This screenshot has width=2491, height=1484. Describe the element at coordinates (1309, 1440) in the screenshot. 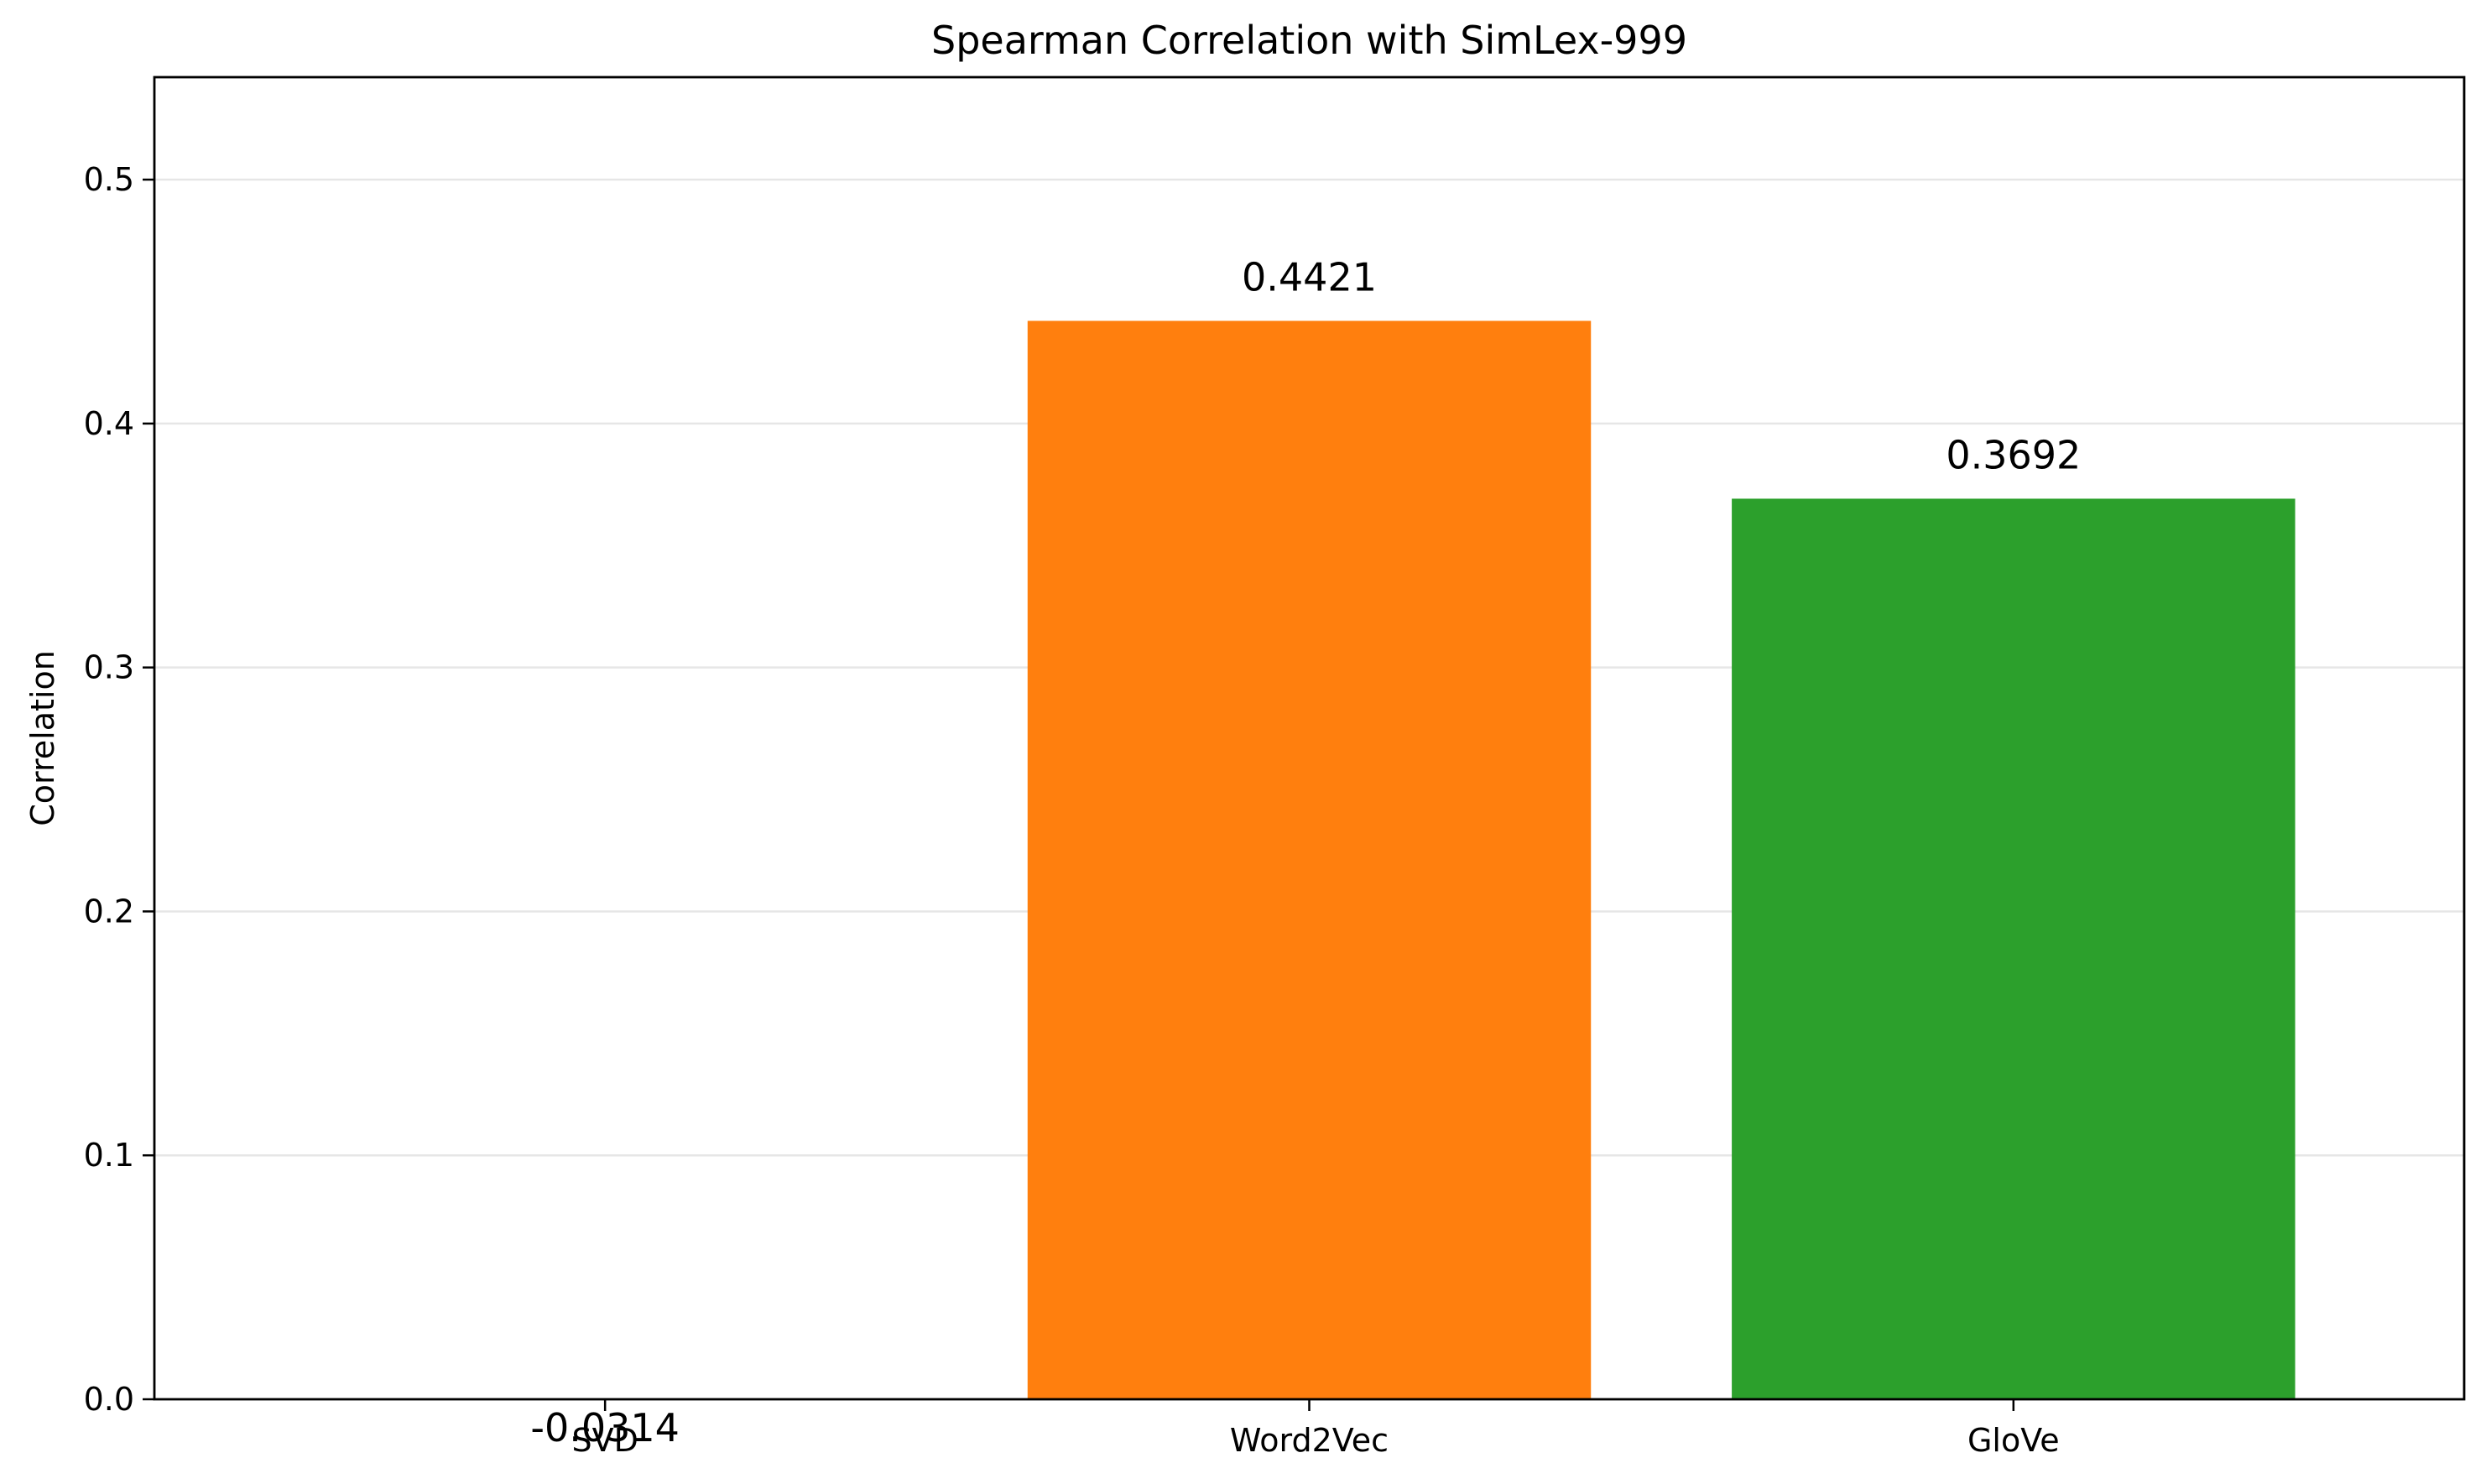

I see `x-tick-label: Word2Vec` at that location.